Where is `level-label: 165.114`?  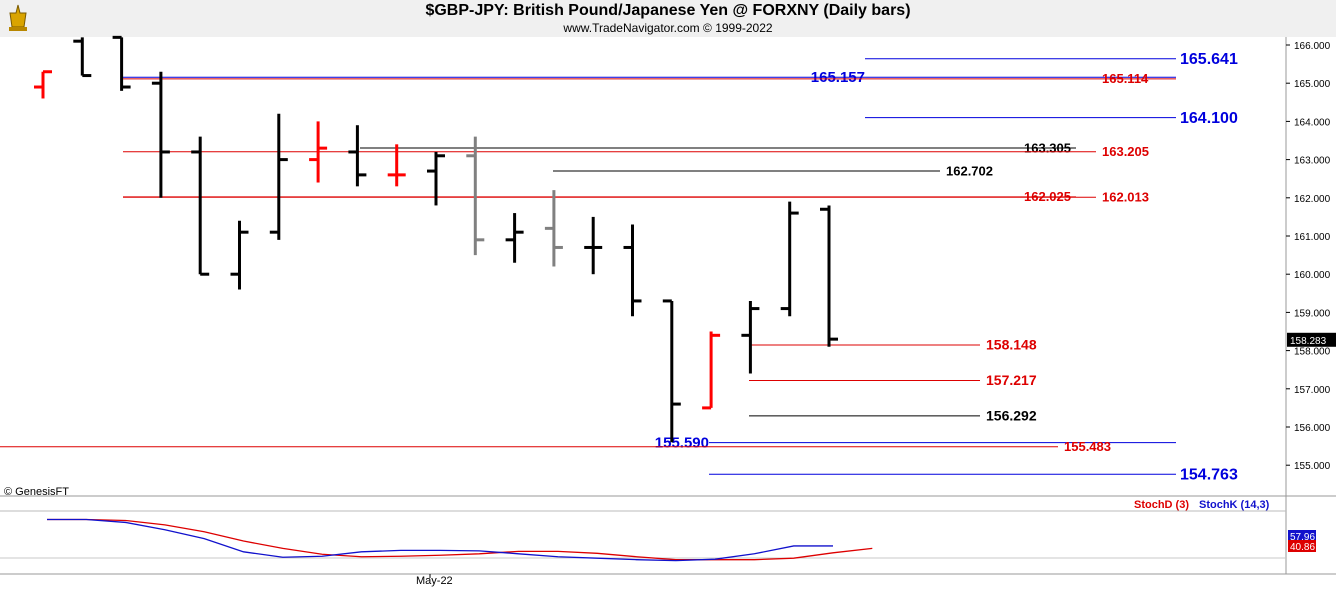 level-label: 165.114 is located at coordinates (1125, 78).